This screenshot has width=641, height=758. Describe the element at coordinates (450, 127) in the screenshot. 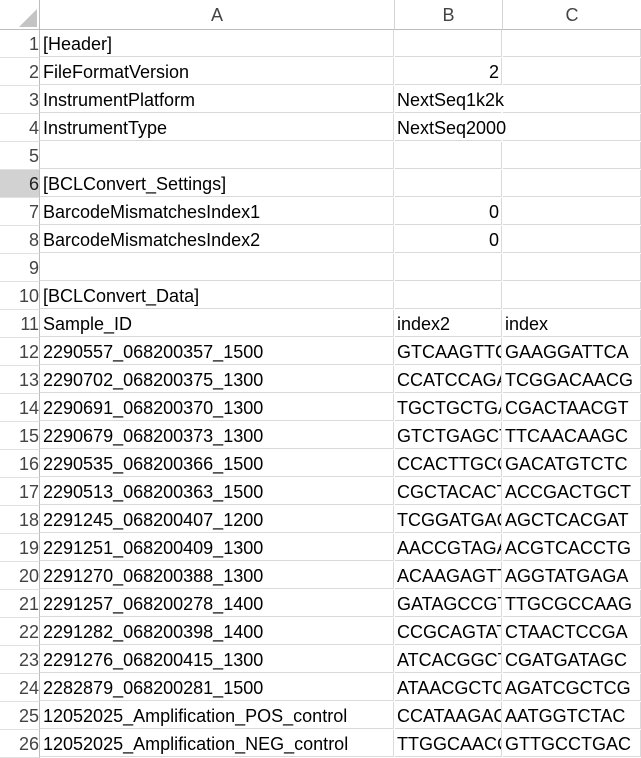

I see `cell-b: NextSeq2000` at that location.